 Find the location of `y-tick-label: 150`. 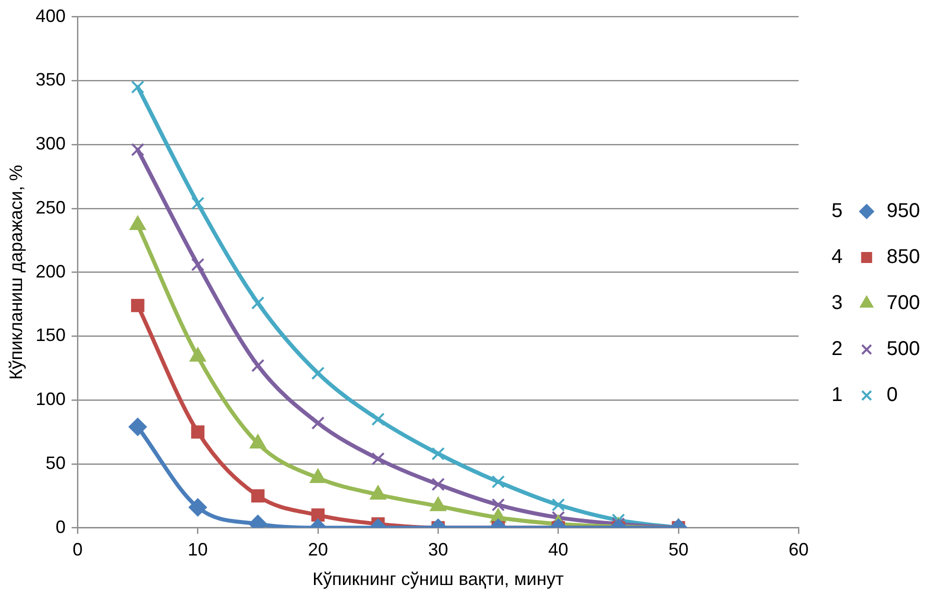

y-tick-label: 150 is located at coordinates (51, 335).